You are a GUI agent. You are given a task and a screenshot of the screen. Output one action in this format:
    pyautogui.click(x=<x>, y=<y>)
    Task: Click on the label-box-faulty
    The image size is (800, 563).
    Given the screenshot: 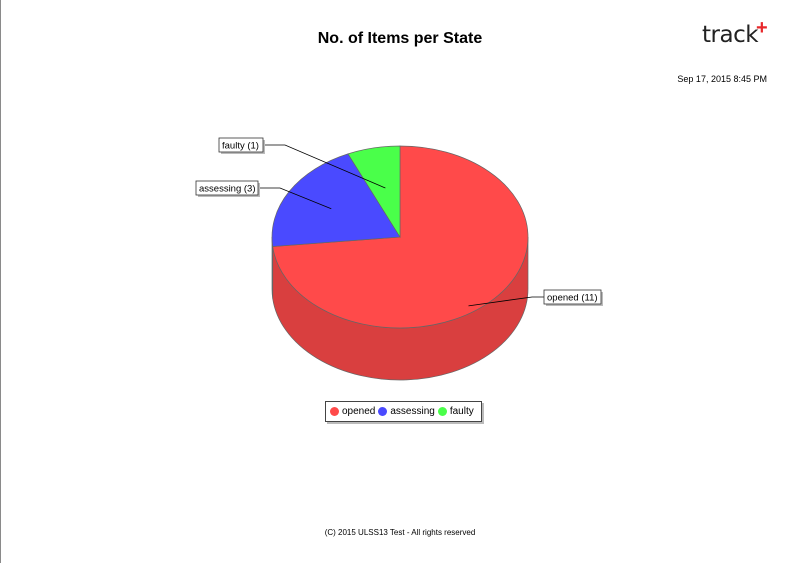 What is the action you would take?
    pyautogui.click(x=241, y=145)
    